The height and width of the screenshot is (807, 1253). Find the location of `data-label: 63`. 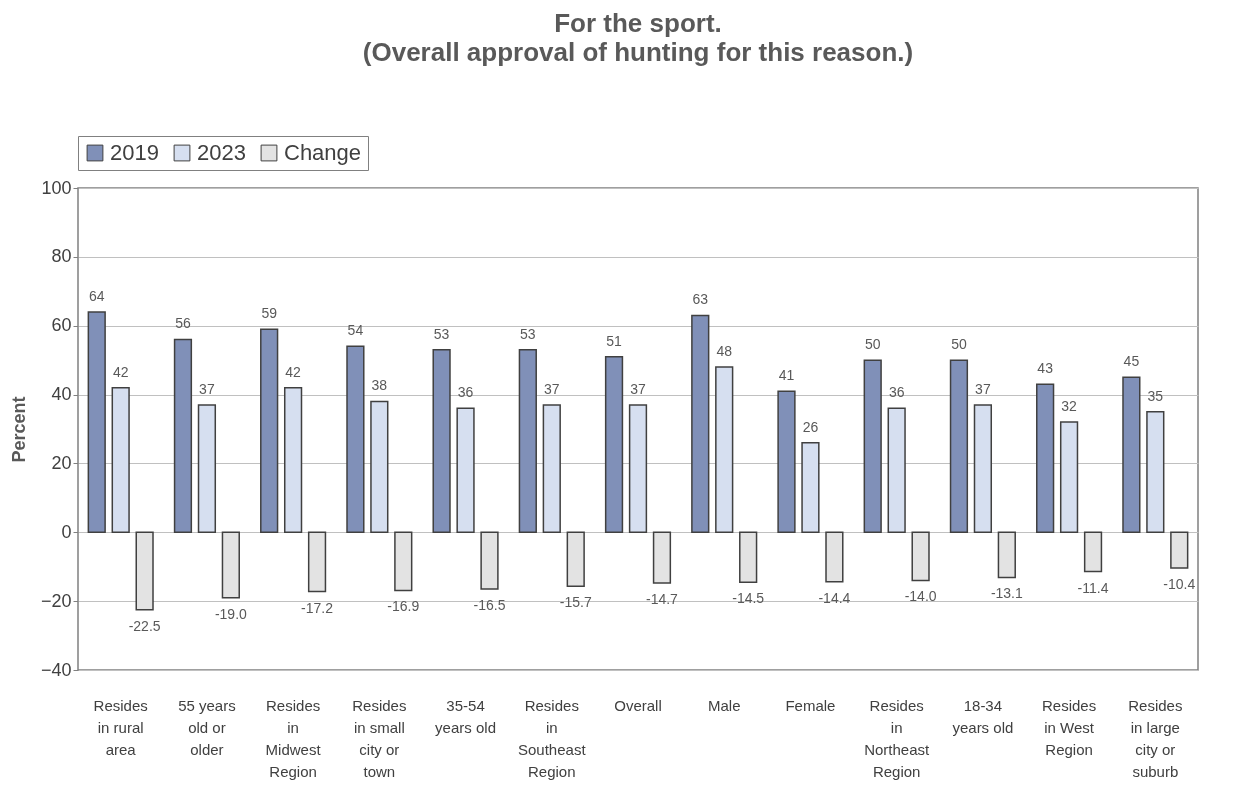

data-label: 63 is located at coordinates (700, 299).